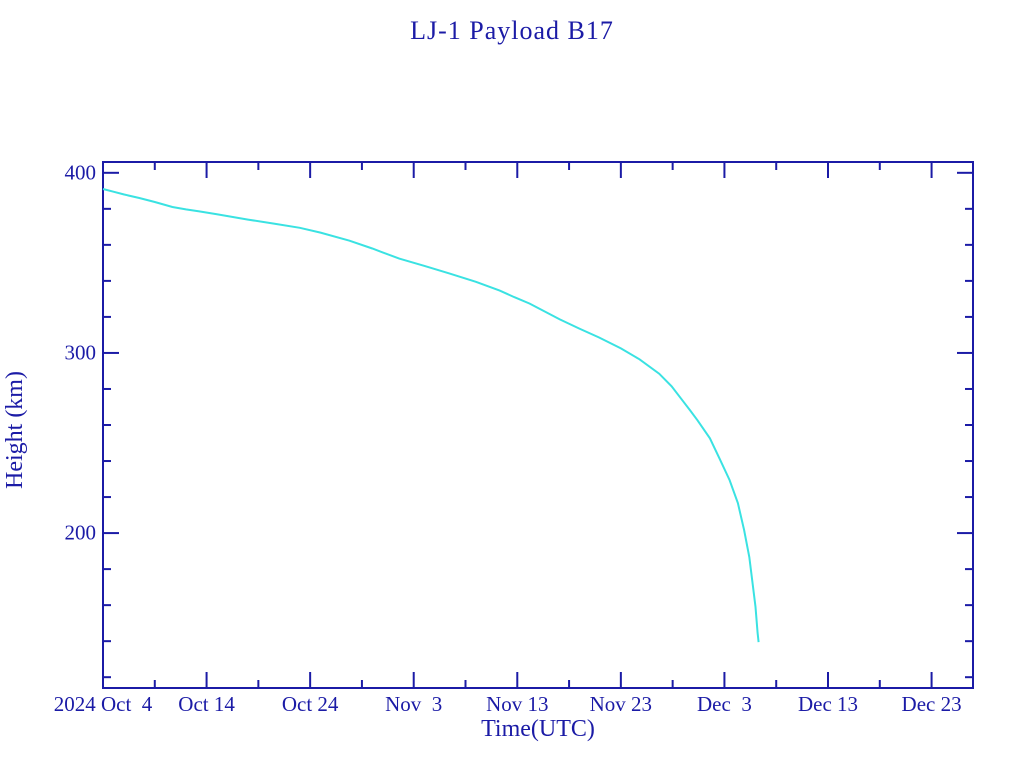 The image size is (1024, 768). What do you see at coordinates (512, 30) in the screenshot?
I see `chart-title: LJ-1 Payload B17` at bounding box center [512, 30].